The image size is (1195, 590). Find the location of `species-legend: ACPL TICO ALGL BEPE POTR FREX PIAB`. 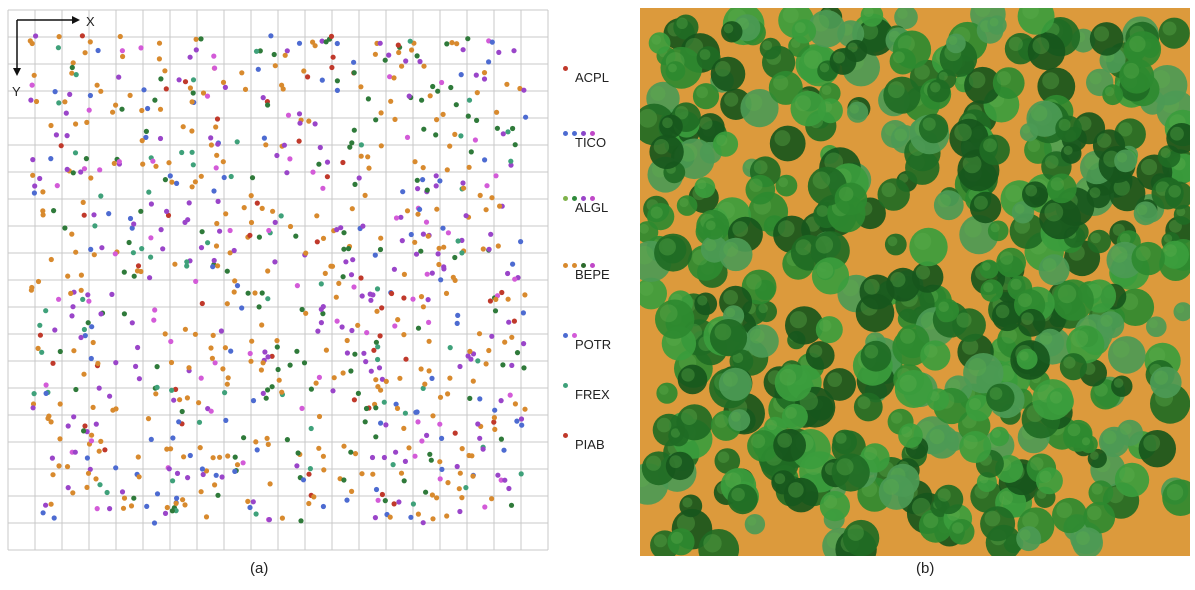

species-legend: ACPL TICO ALGL BEPE POTR FREX PIAB is located at coordinates (595, 260).